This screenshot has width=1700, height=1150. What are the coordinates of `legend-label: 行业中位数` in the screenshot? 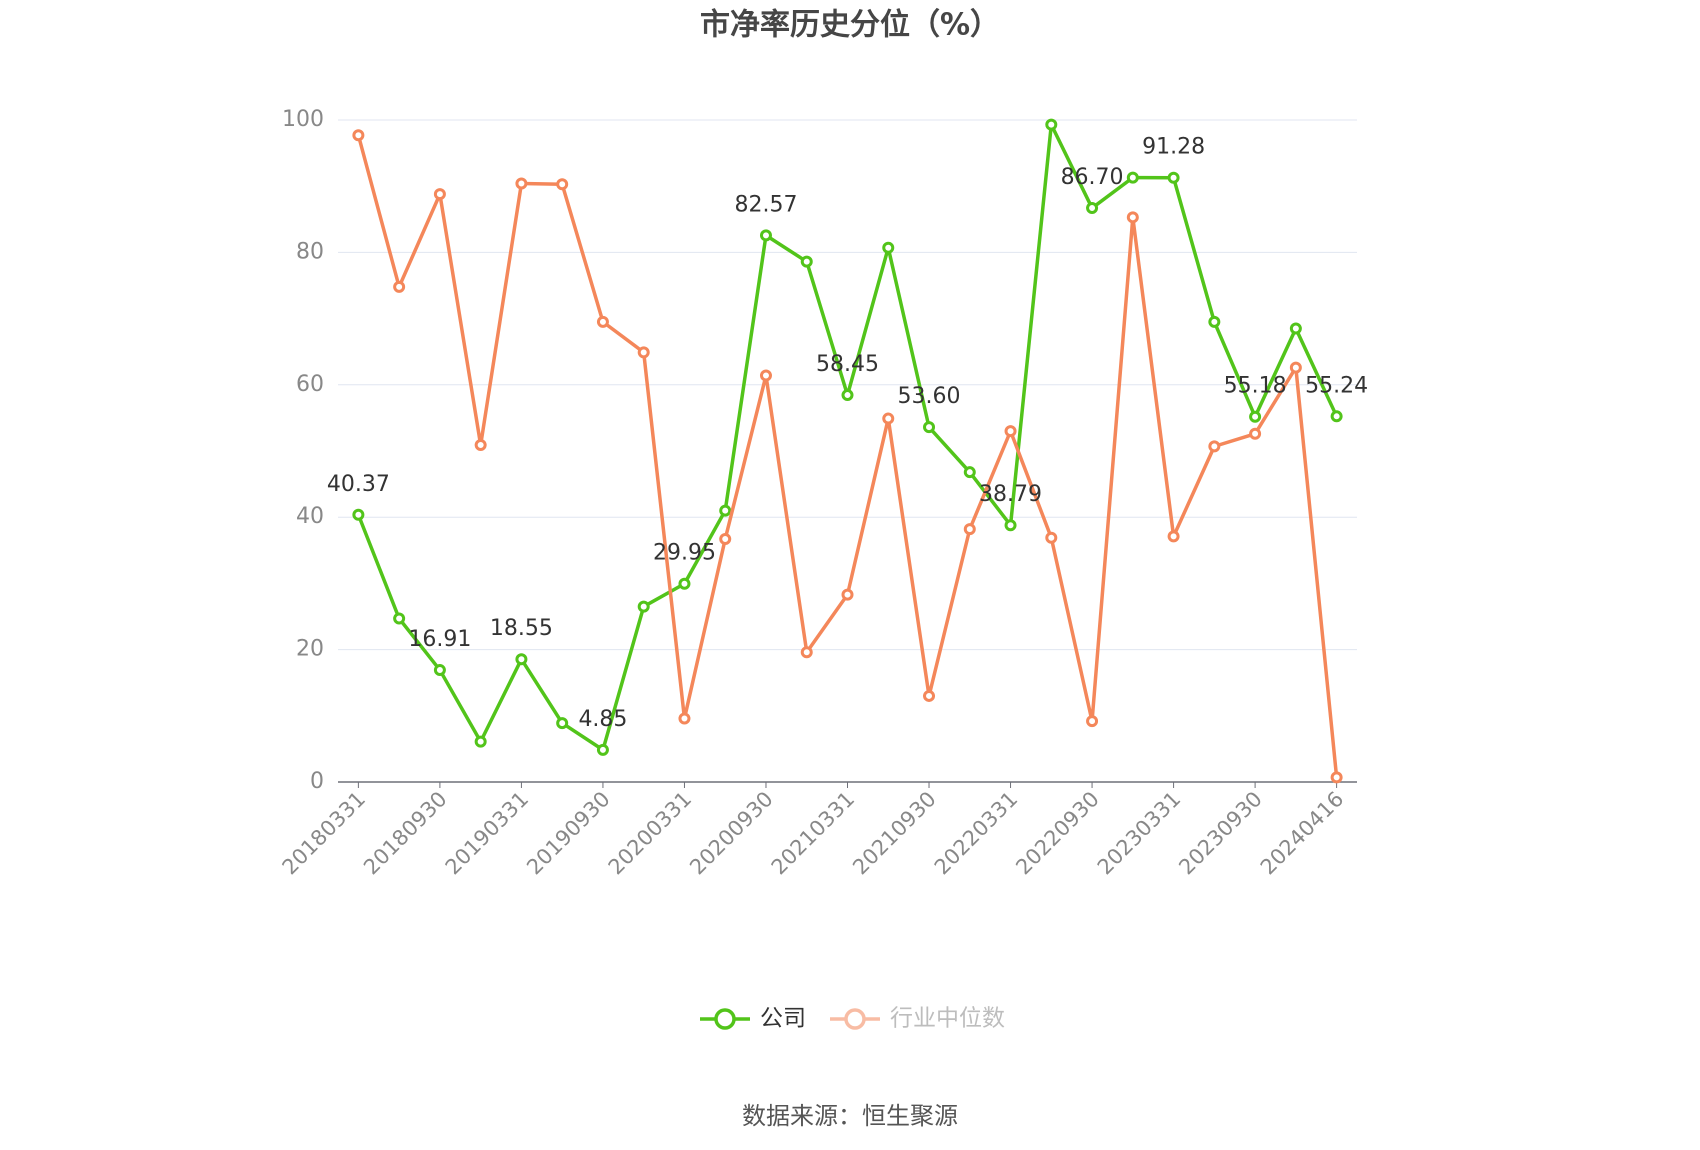 It's located at (947, 1019).